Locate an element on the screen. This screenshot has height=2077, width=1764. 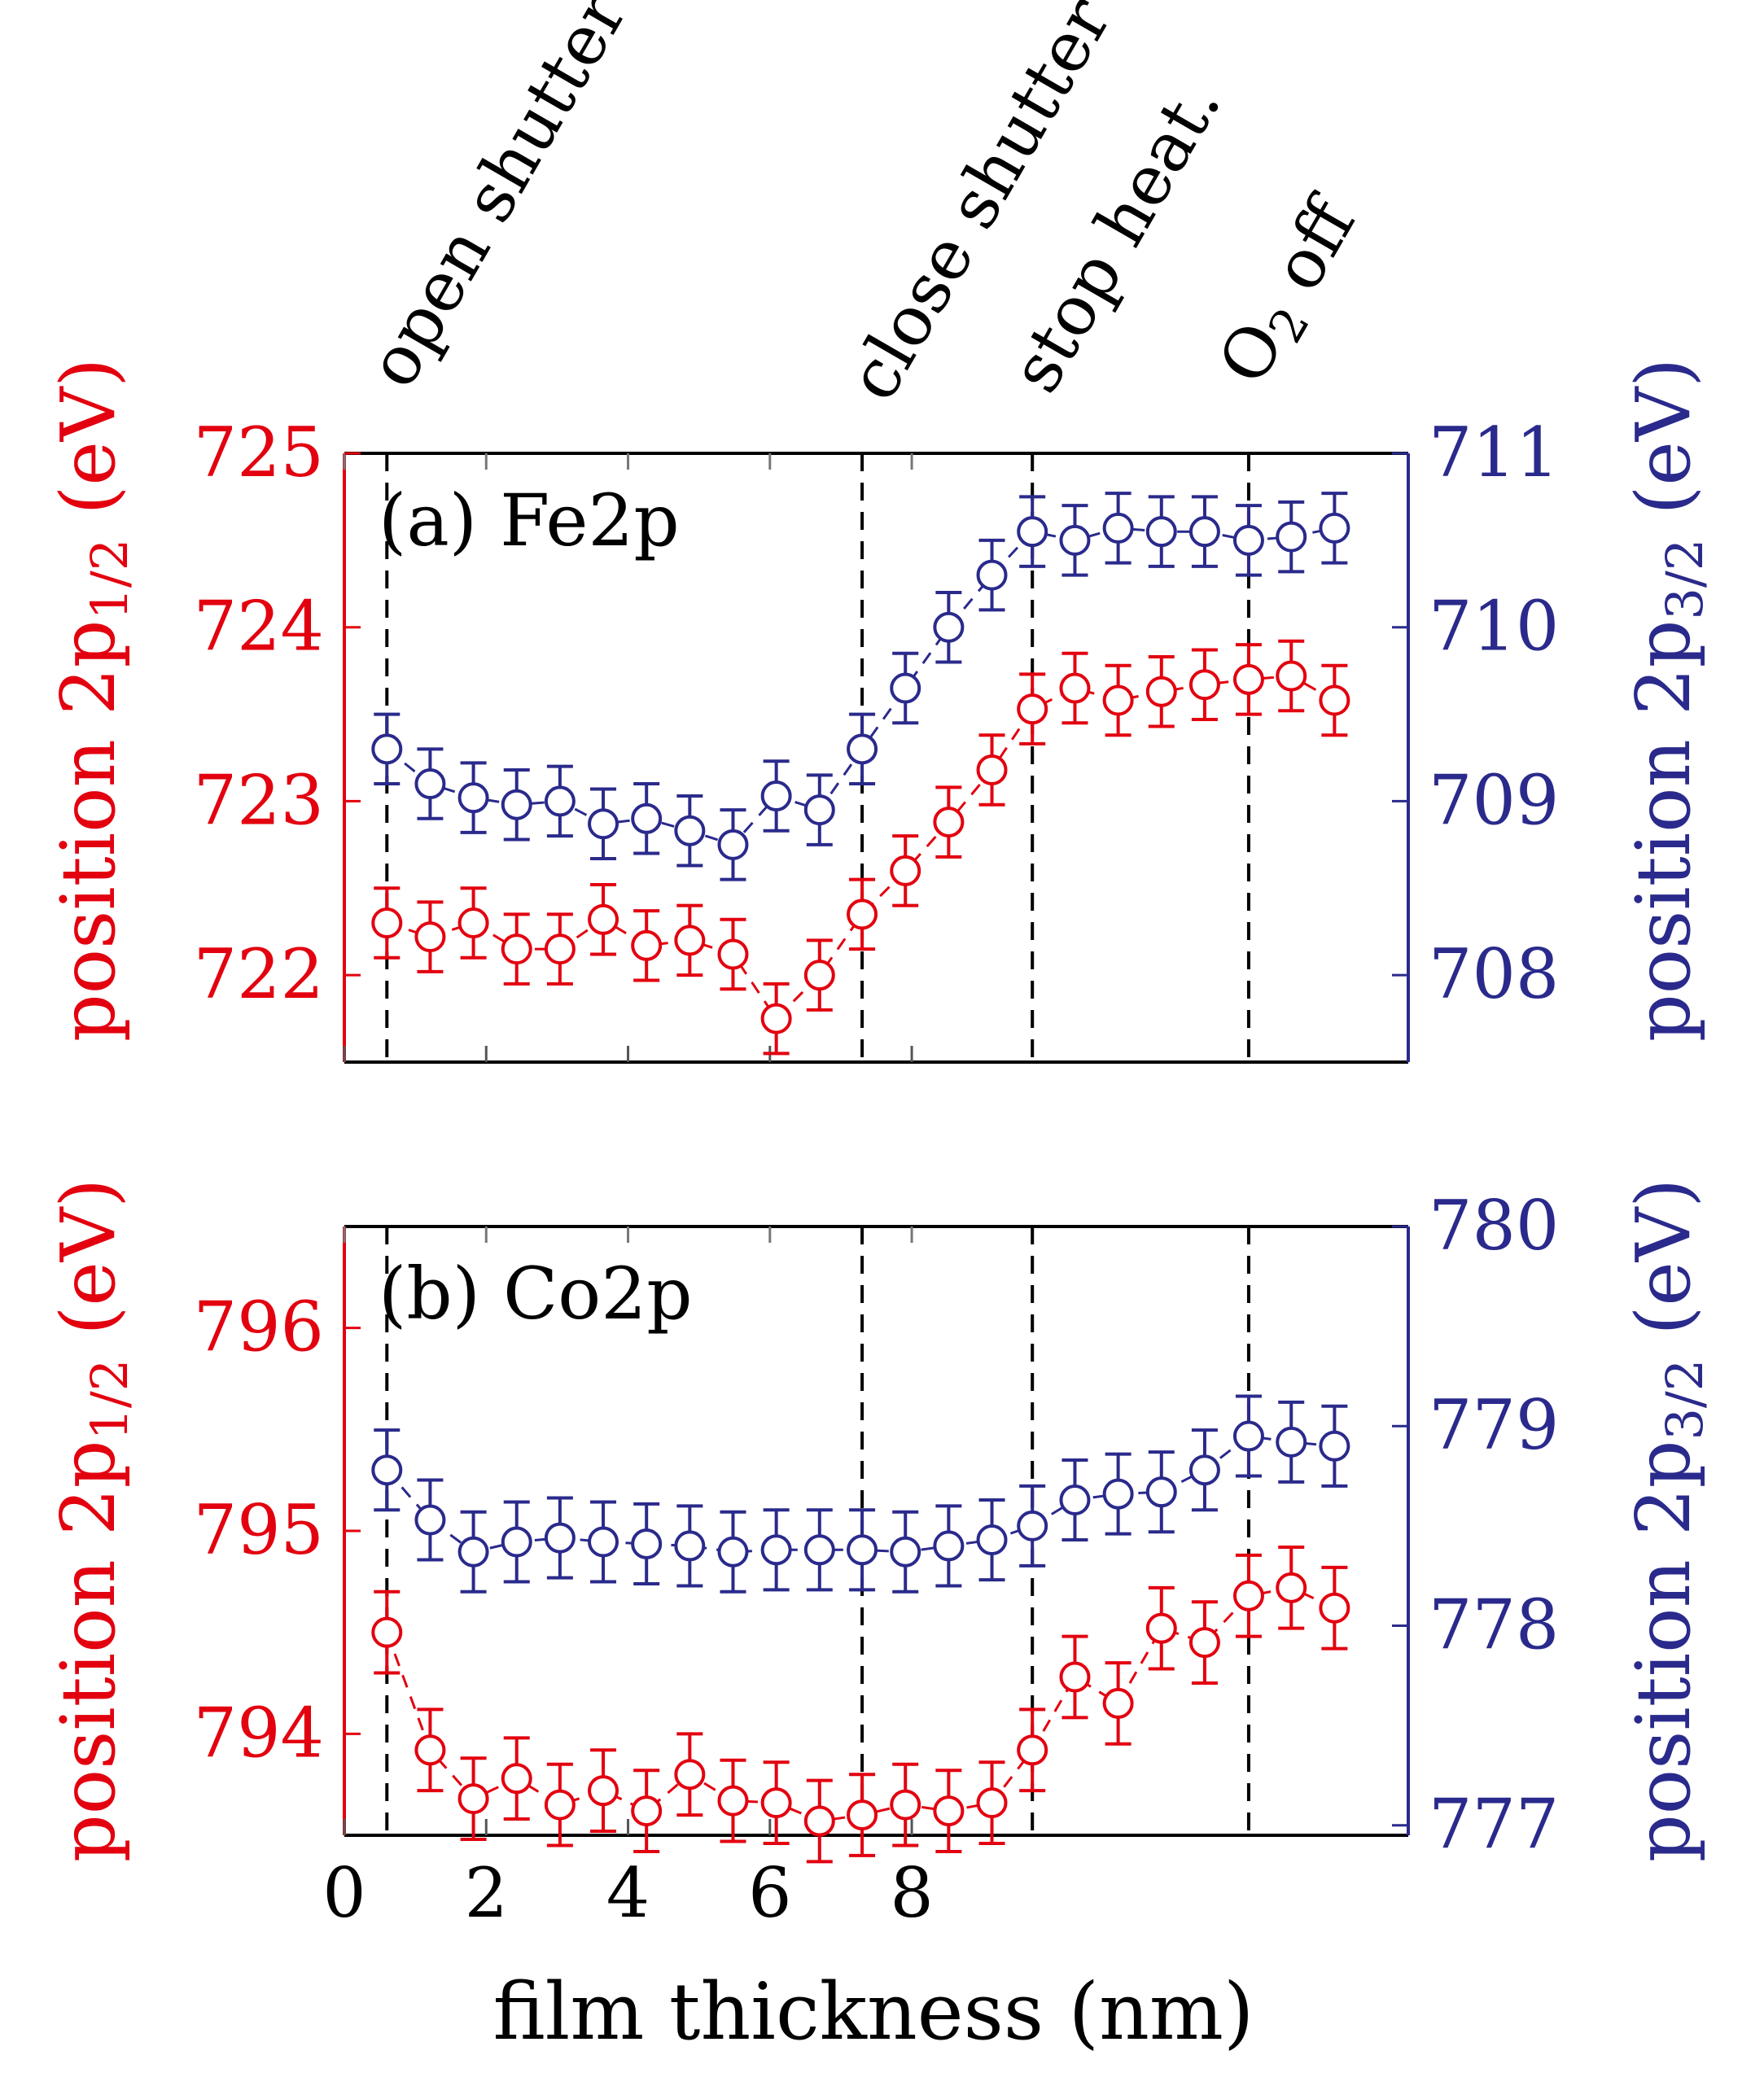
panel-a-left-label-sub: 1/2 is located at coordinates (109, 579).